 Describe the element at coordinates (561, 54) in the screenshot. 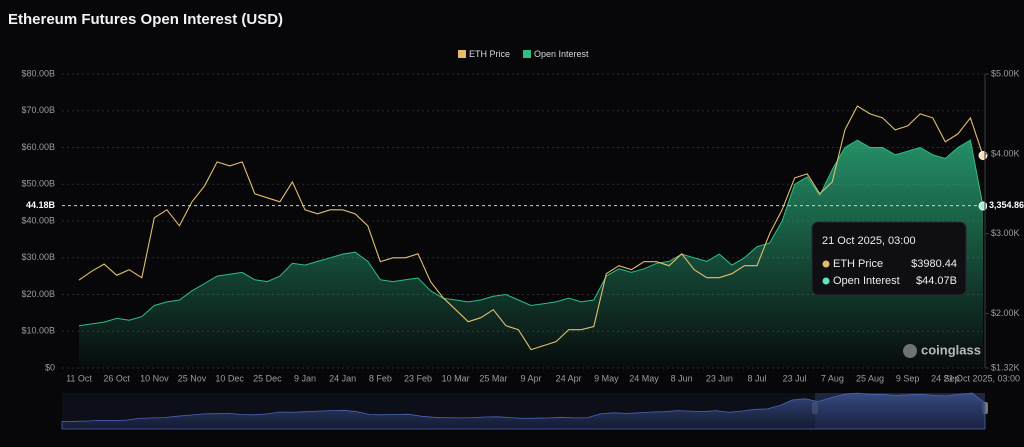

I see `legend-label: Open Interest` at that location.